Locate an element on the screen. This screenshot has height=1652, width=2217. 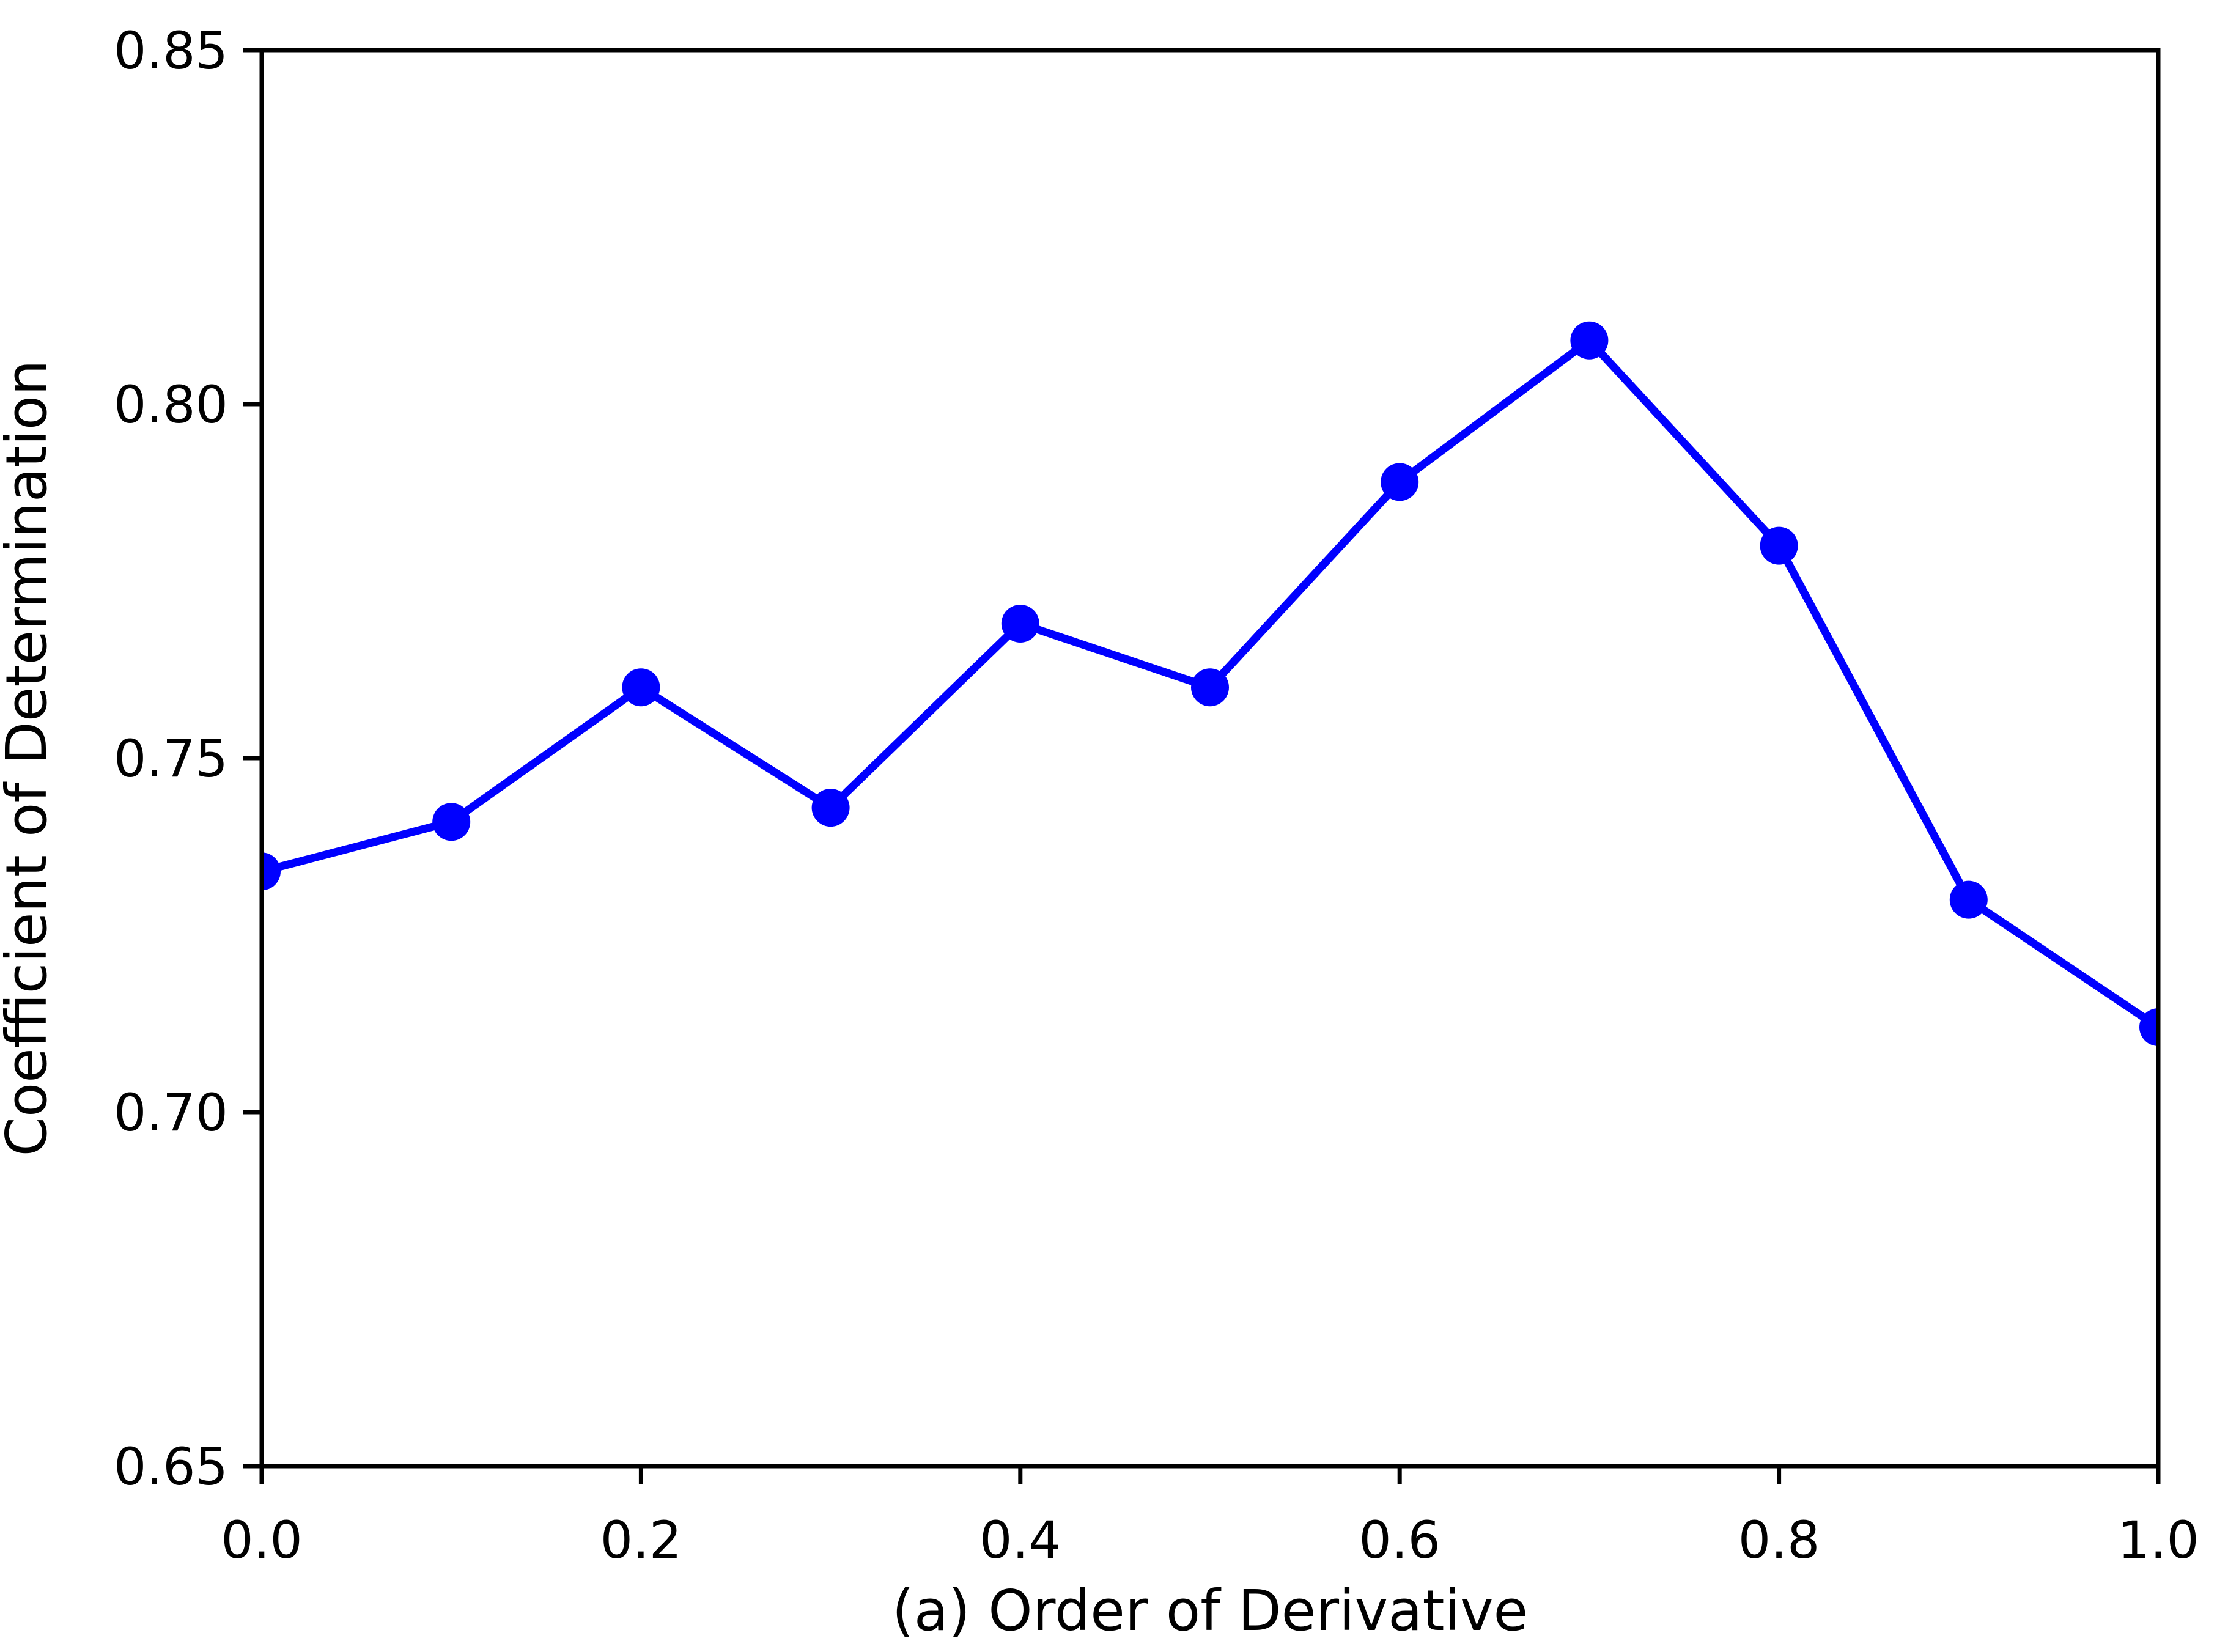
y-tick-label: 0.70 is located at coordinates (171, 1113).